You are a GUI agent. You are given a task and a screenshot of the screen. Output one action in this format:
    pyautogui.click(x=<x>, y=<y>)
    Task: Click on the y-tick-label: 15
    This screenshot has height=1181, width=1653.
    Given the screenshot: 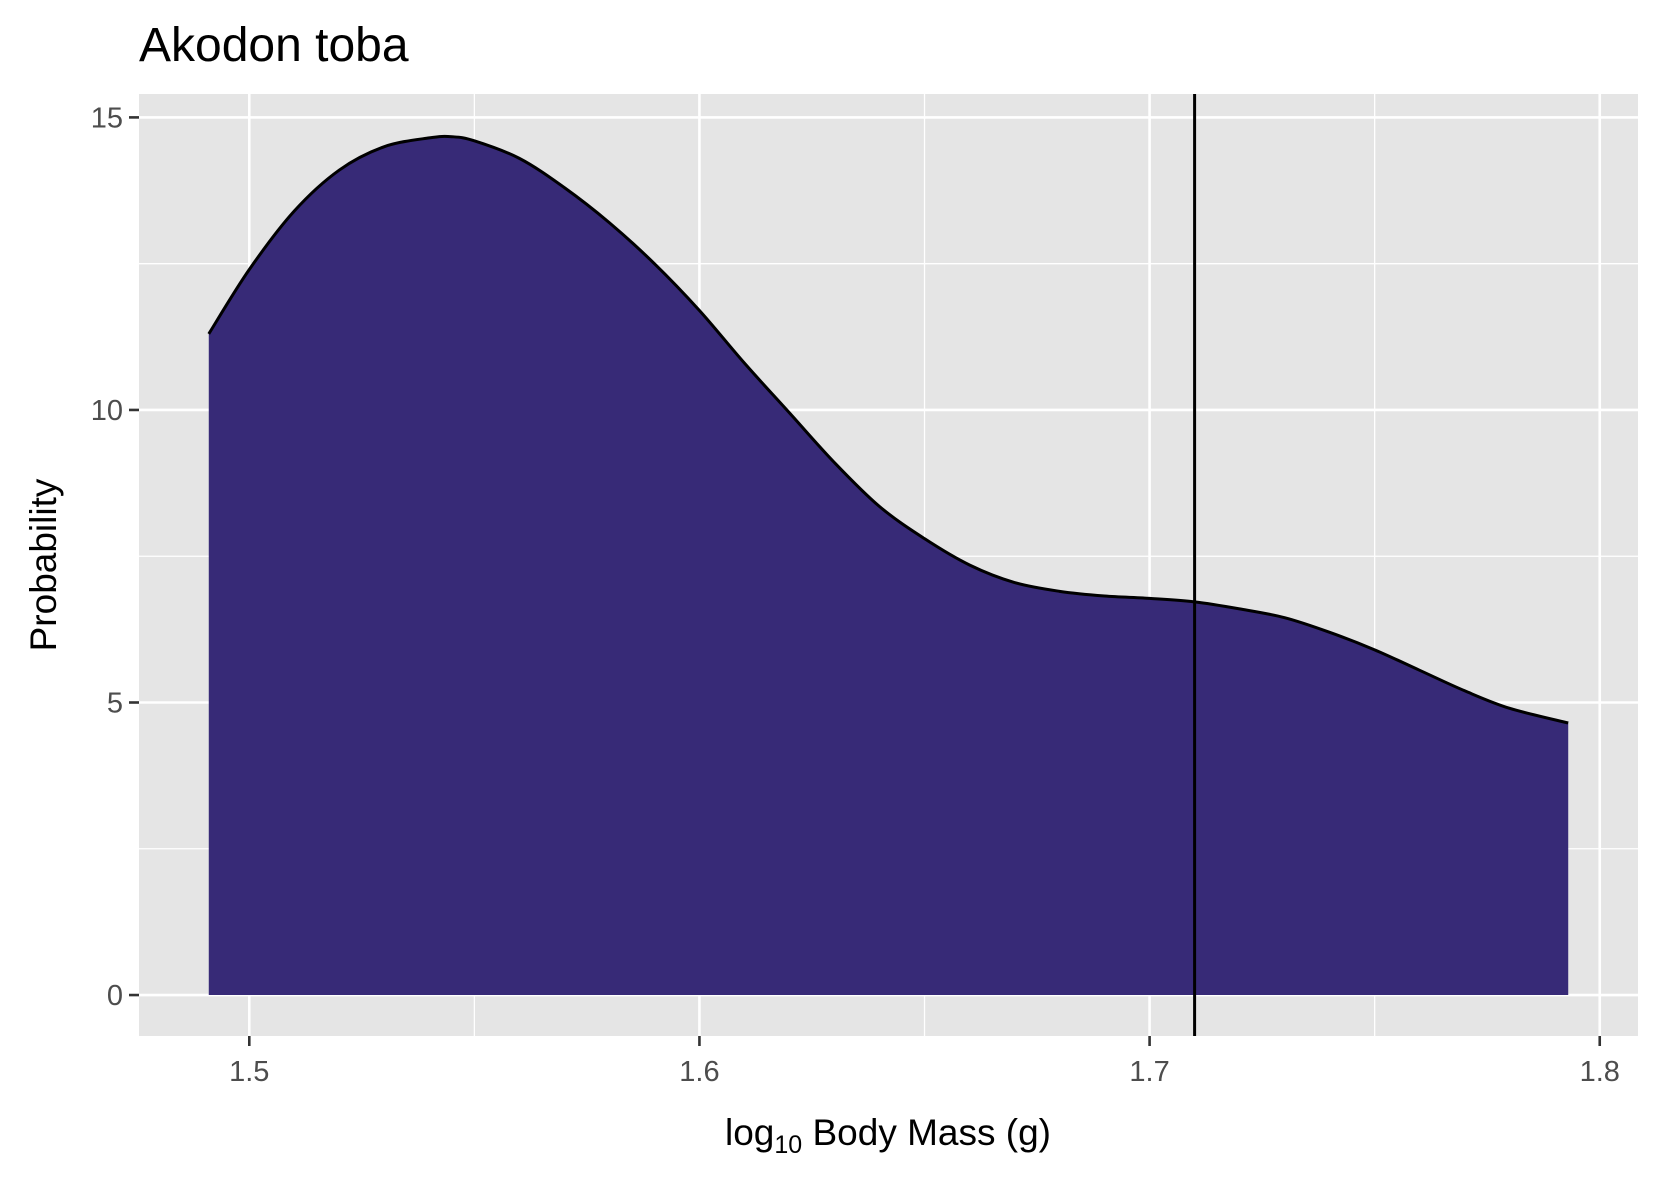 What is the action you would take?
    pyautogui.click(x=107, y=118)
    